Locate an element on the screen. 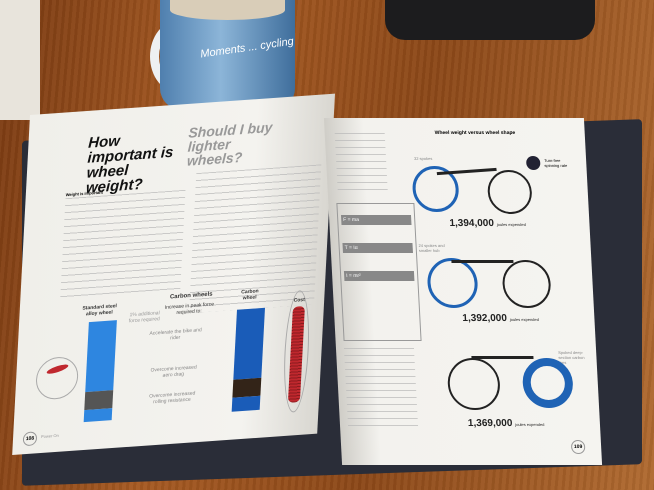 The width and height of the screenshot is (654, 490). annotation-drag: Overcome increased aero drag is located at coordinates (173, 371).